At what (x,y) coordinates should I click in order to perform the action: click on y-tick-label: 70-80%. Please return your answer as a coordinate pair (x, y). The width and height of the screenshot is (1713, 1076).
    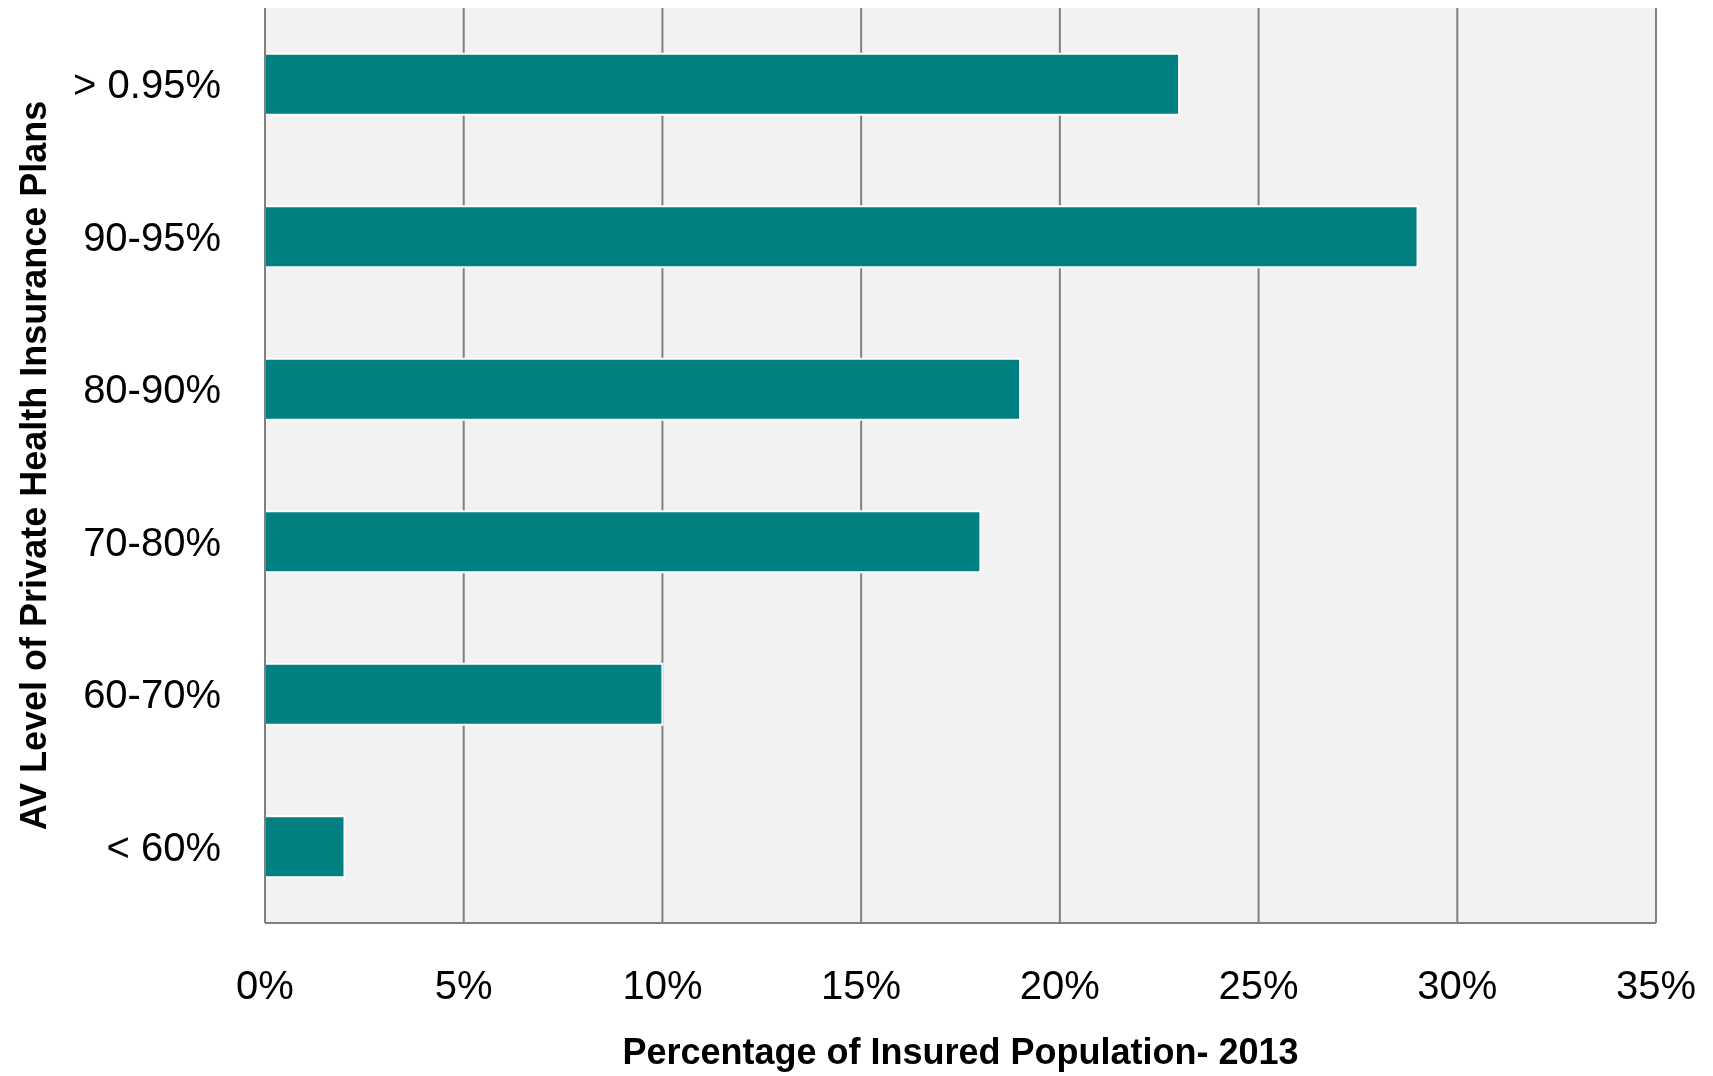
    Looking at the image, I should click on (152, 541).